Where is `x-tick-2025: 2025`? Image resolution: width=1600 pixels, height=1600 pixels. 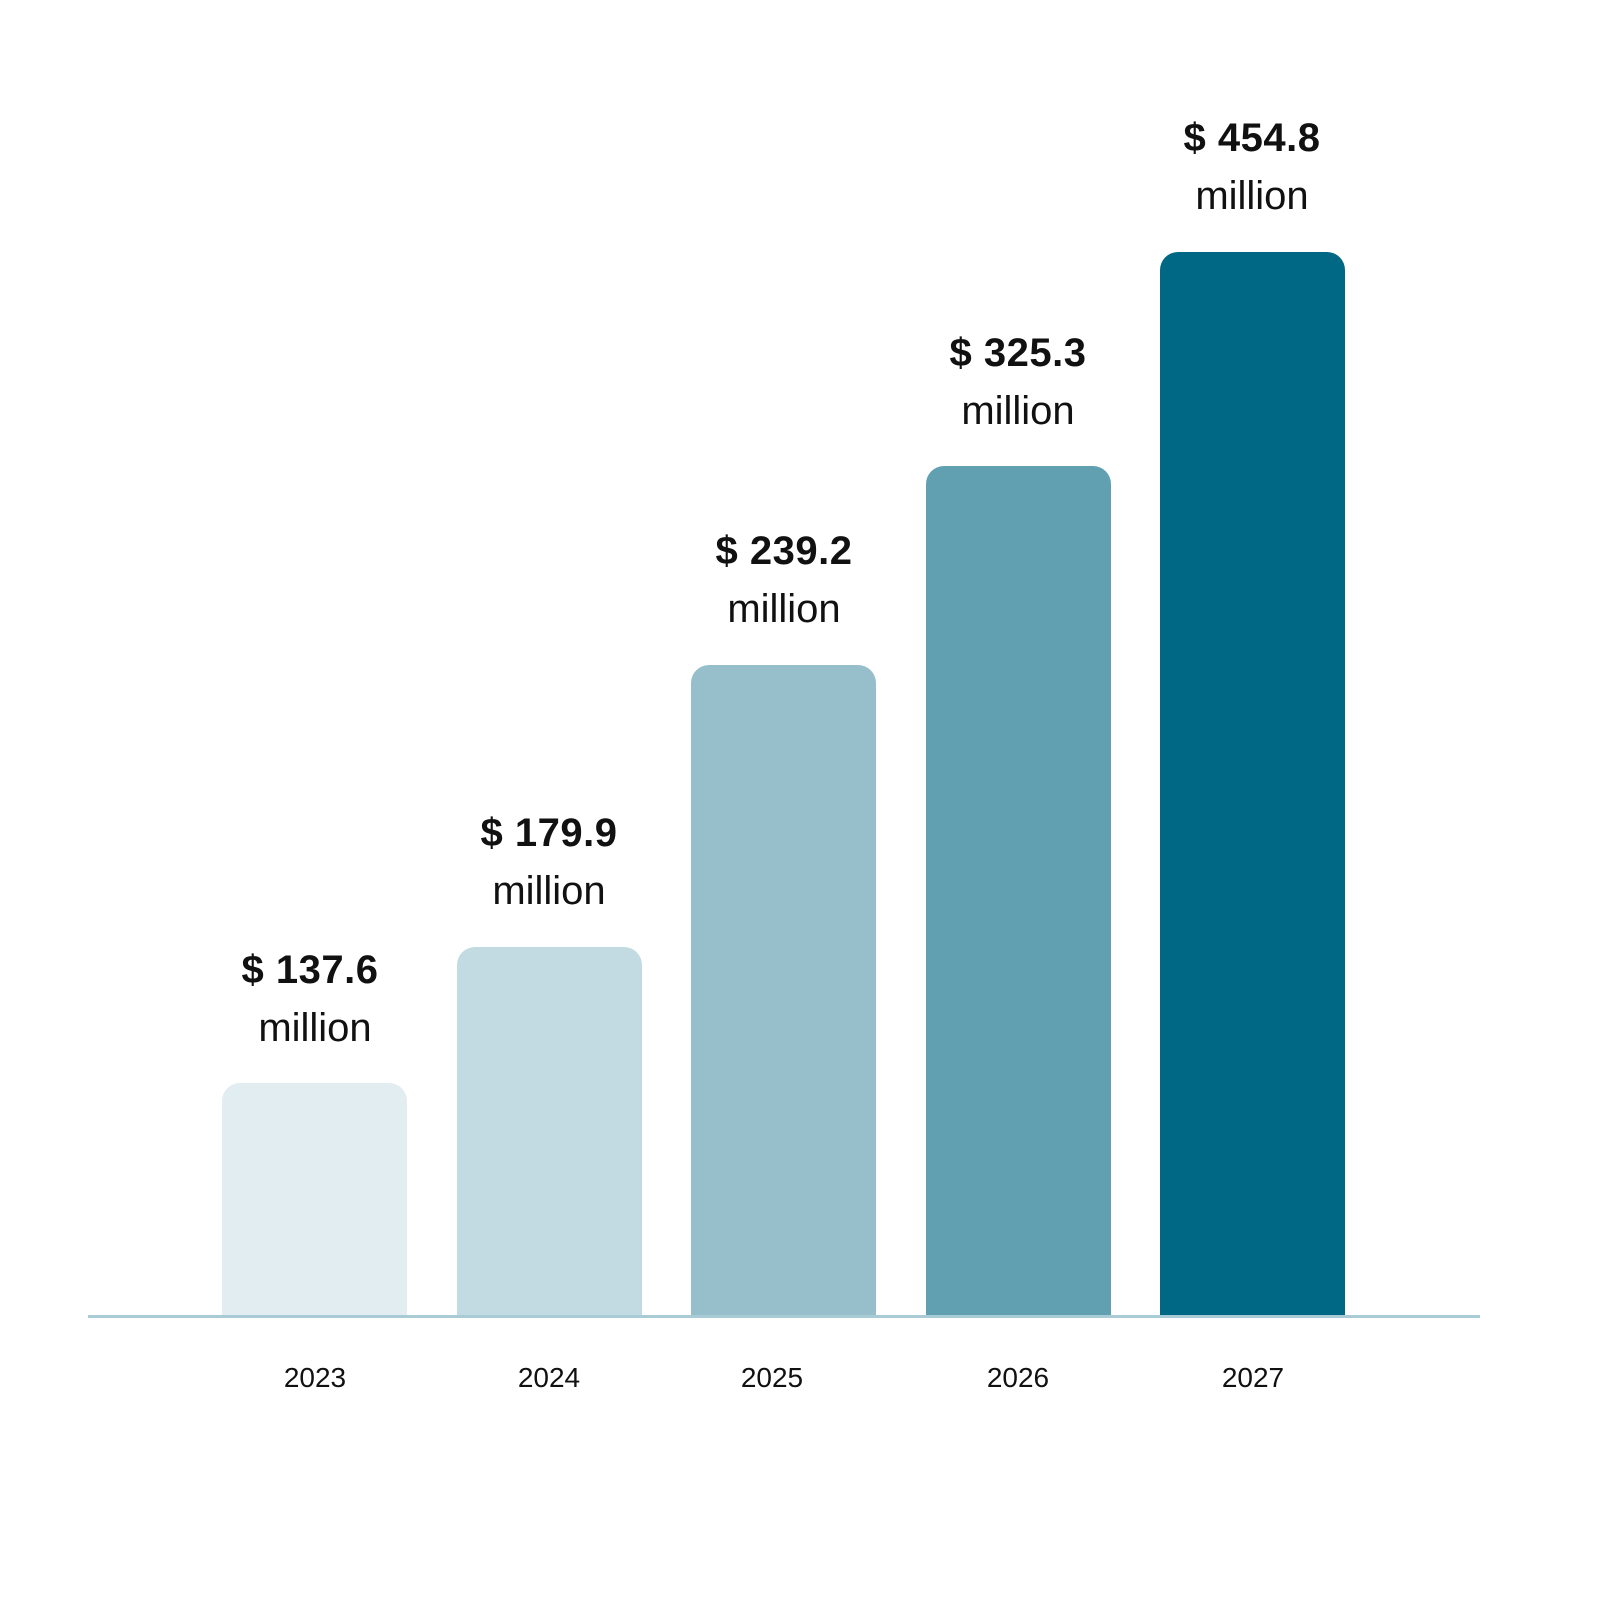
x-tick-2025: 2025 is located at coordinates (772, 1377).